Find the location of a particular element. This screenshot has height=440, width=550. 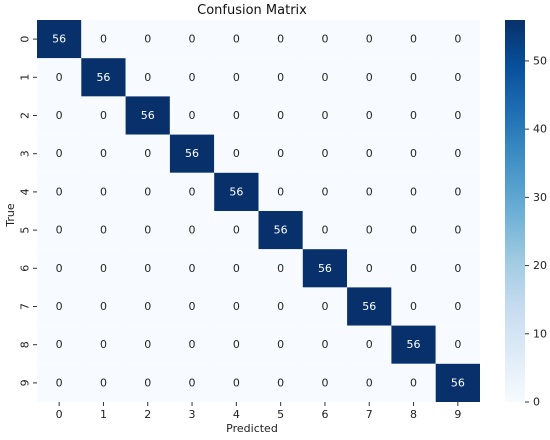

cell-value-4-0: 0 is located at coordinates (59, 191).